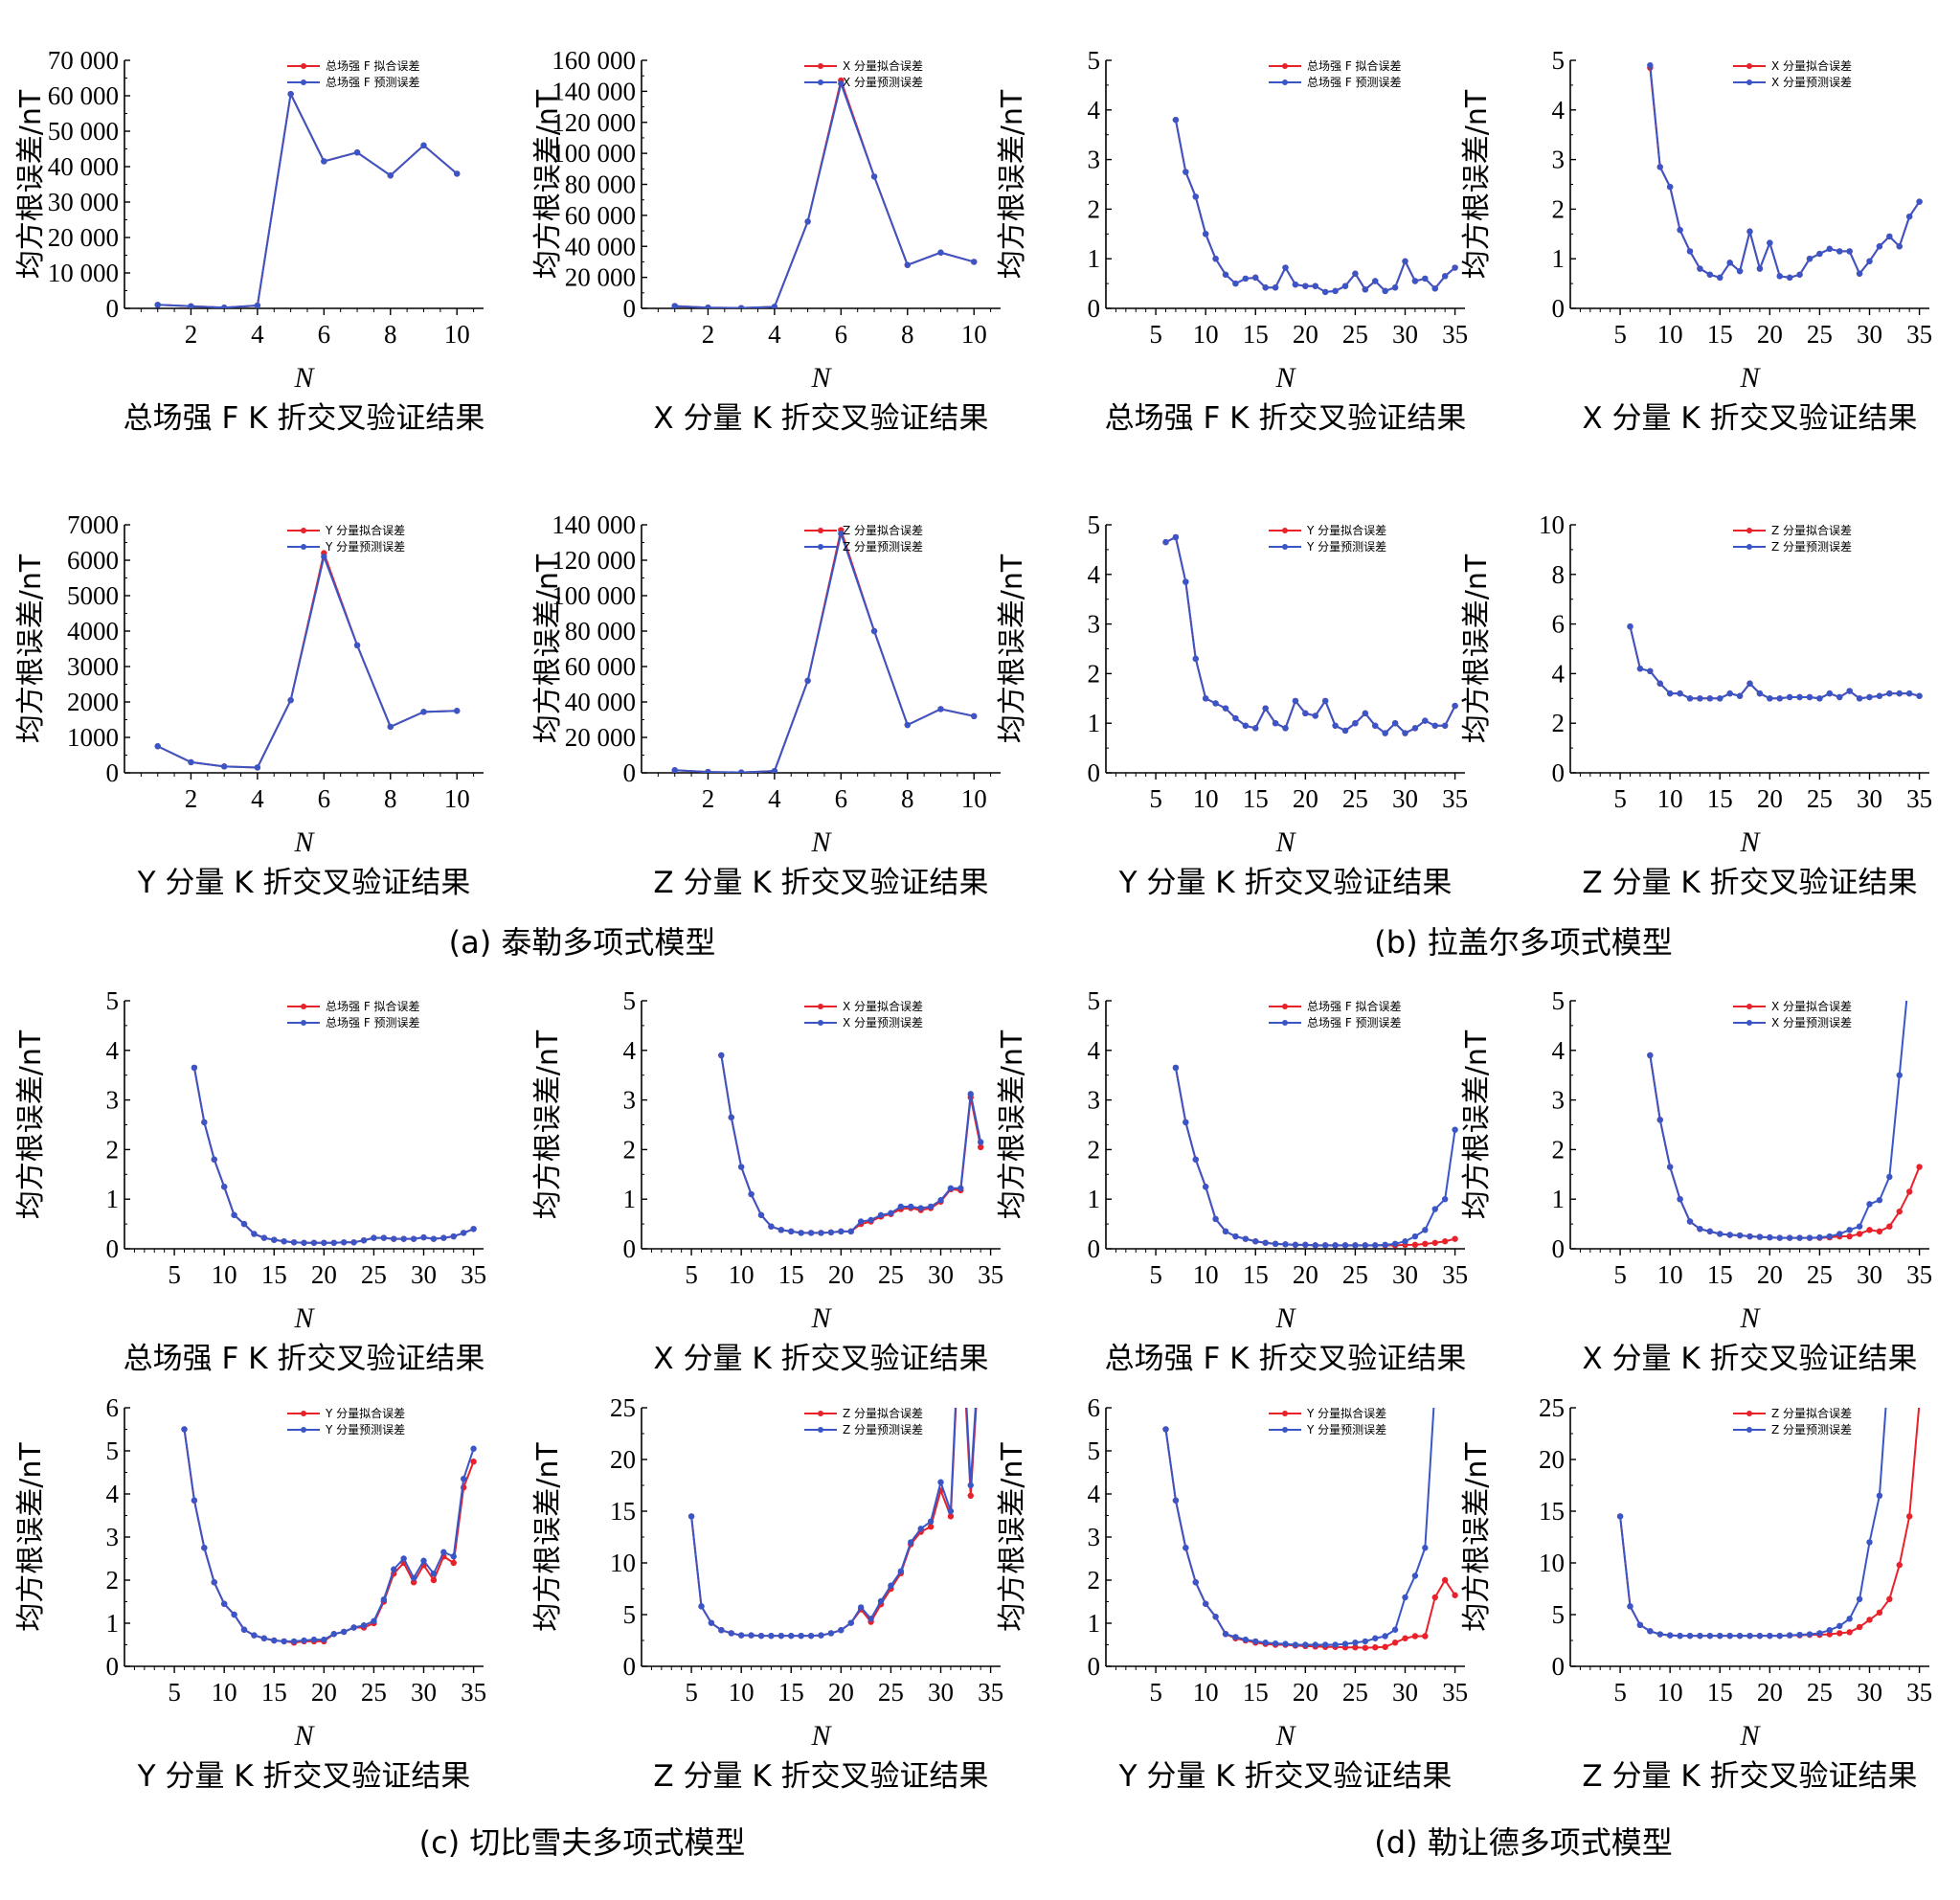 The width and height of the screenshot is (1960, 1900). I want to click on y-tick-label: 10 000, so click(83, 273).